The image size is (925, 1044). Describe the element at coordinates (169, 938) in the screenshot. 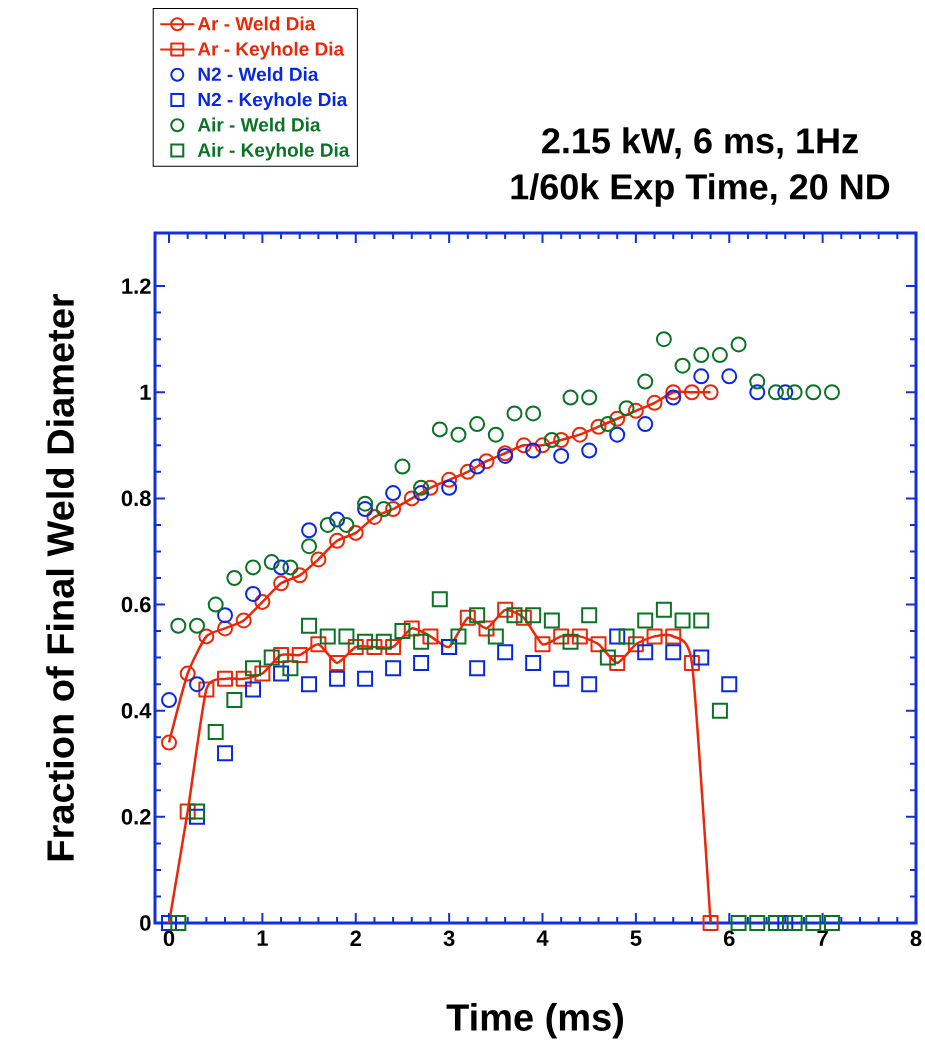

I see `x-tick-label: 0` at that location.